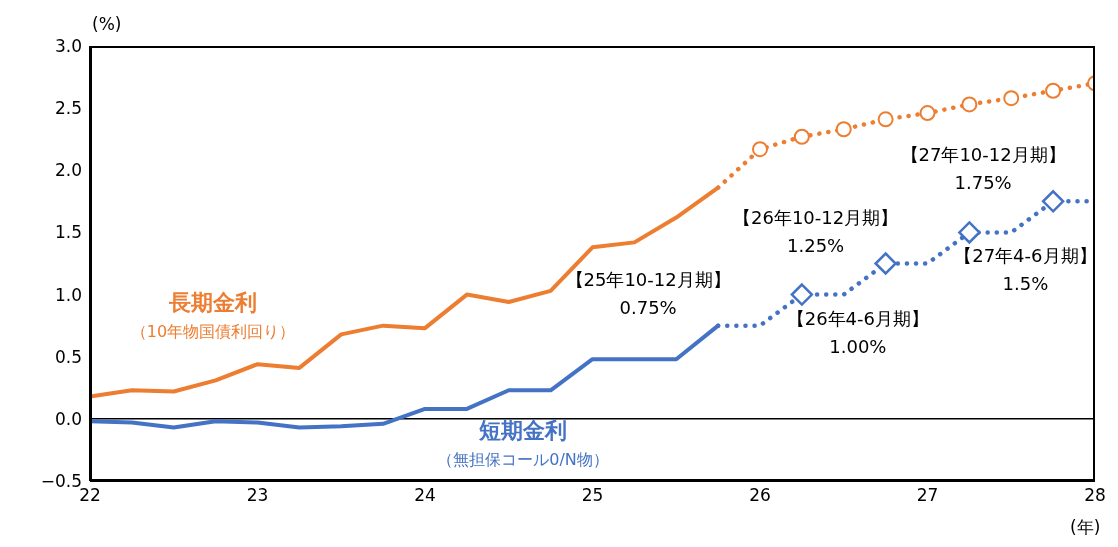 The width and height of the screenshot is (1118, 547). What do you see at coordinates (107, 24) in the screenshot?
I see `y-axis-title: (%)` at bounding box center [107, 24].